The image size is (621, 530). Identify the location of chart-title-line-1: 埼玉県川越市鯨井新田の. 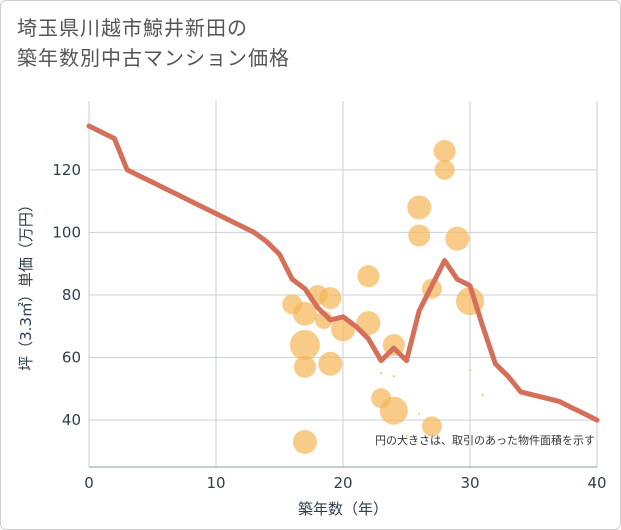
(132, 28).